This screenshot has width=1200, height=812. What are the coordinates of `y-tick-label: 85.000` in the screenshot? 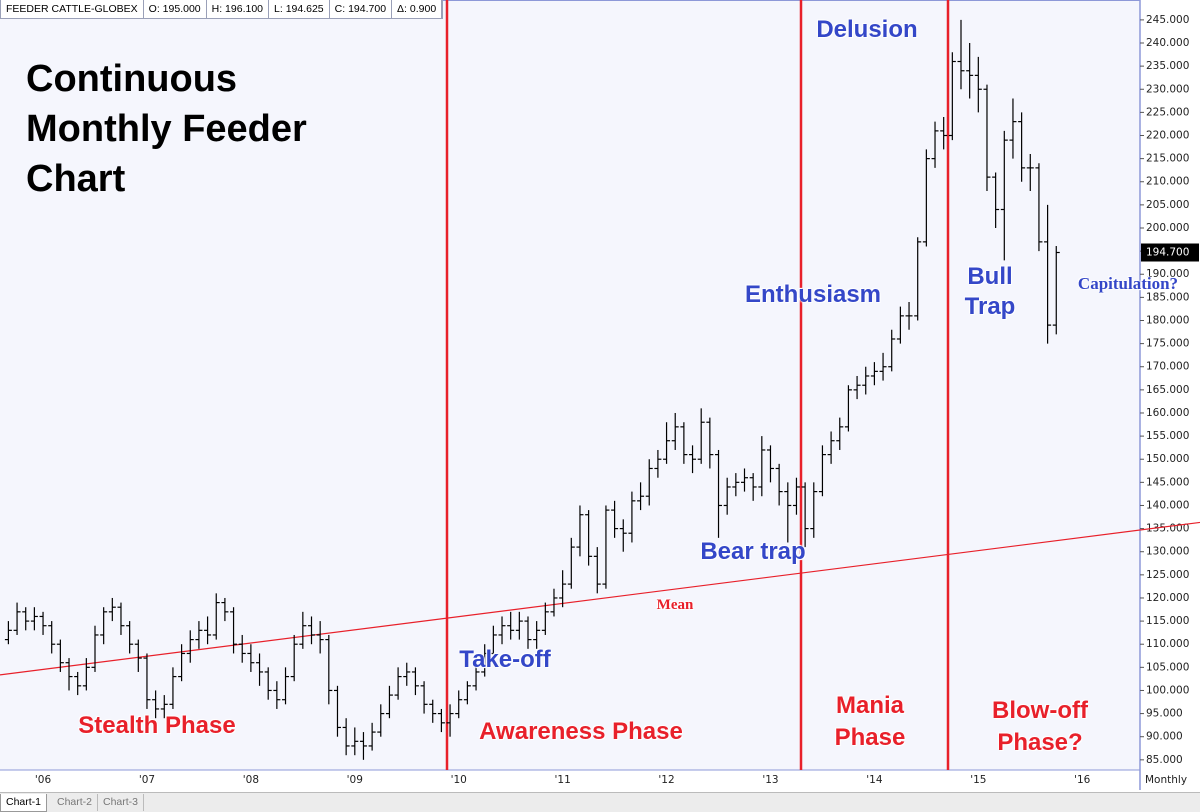 It's located at (1164, 760).